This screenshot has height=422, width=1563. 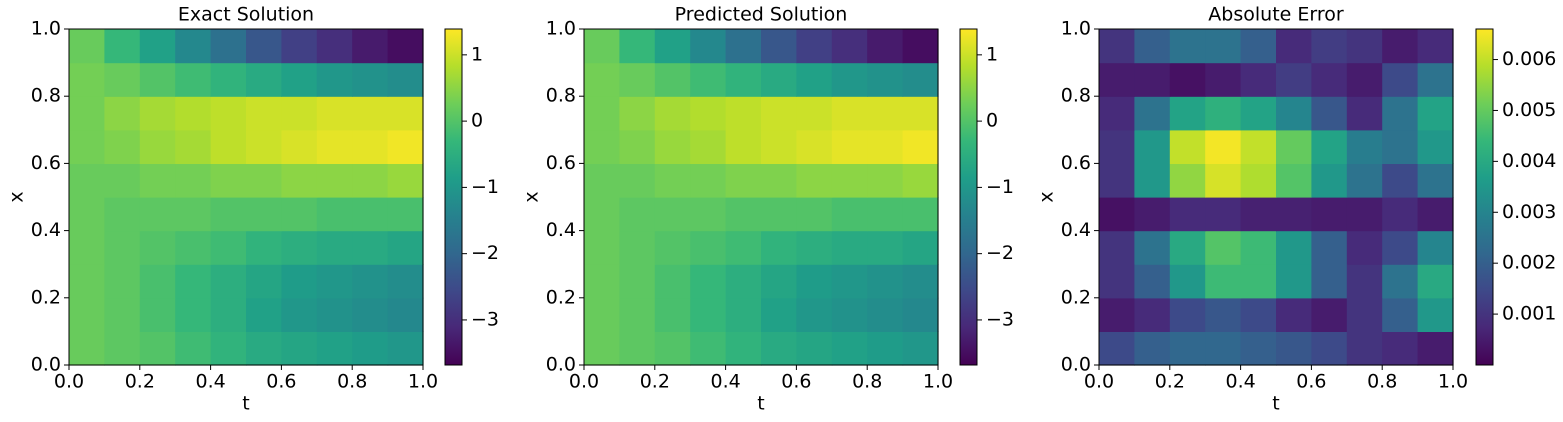 What do you see at coordinates (1047, 196) in the screenshot?
I see `y-axis-label: x` at bounding box center [1047, 196].